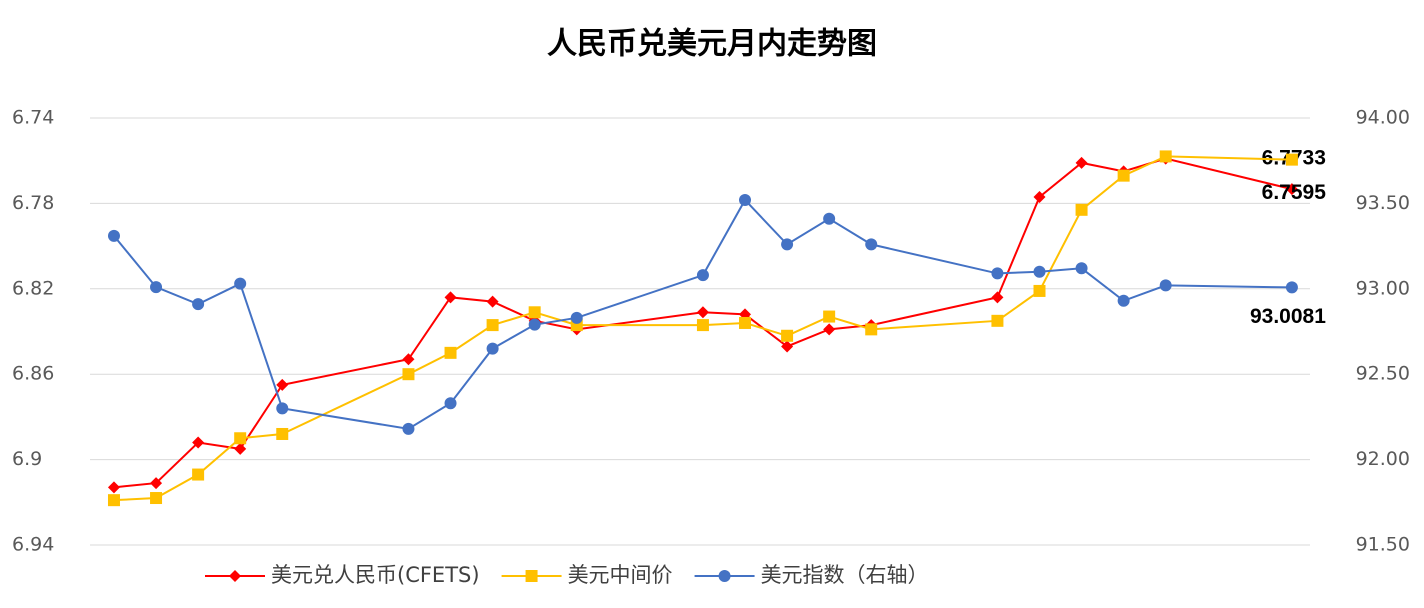  I want to click on legend-label: 美元中间价, so click(620, 575).